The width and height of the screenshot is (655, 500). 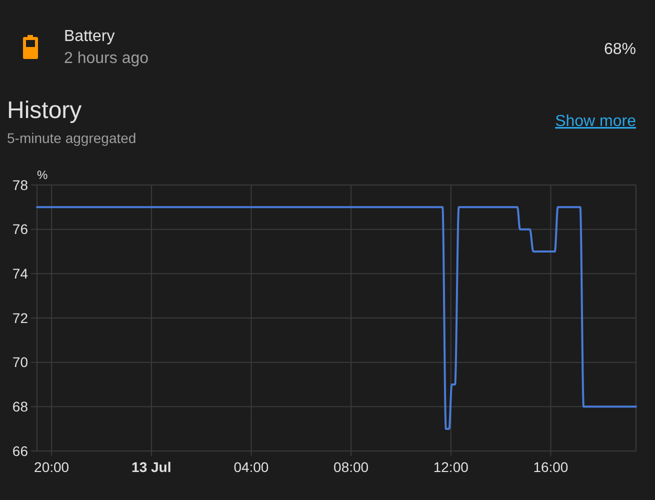 What do you see at coordinates (71, 138) in the screenshot?
I see `chart-subtitle: 5-minute aggregated` at bounding box center [71, 138].